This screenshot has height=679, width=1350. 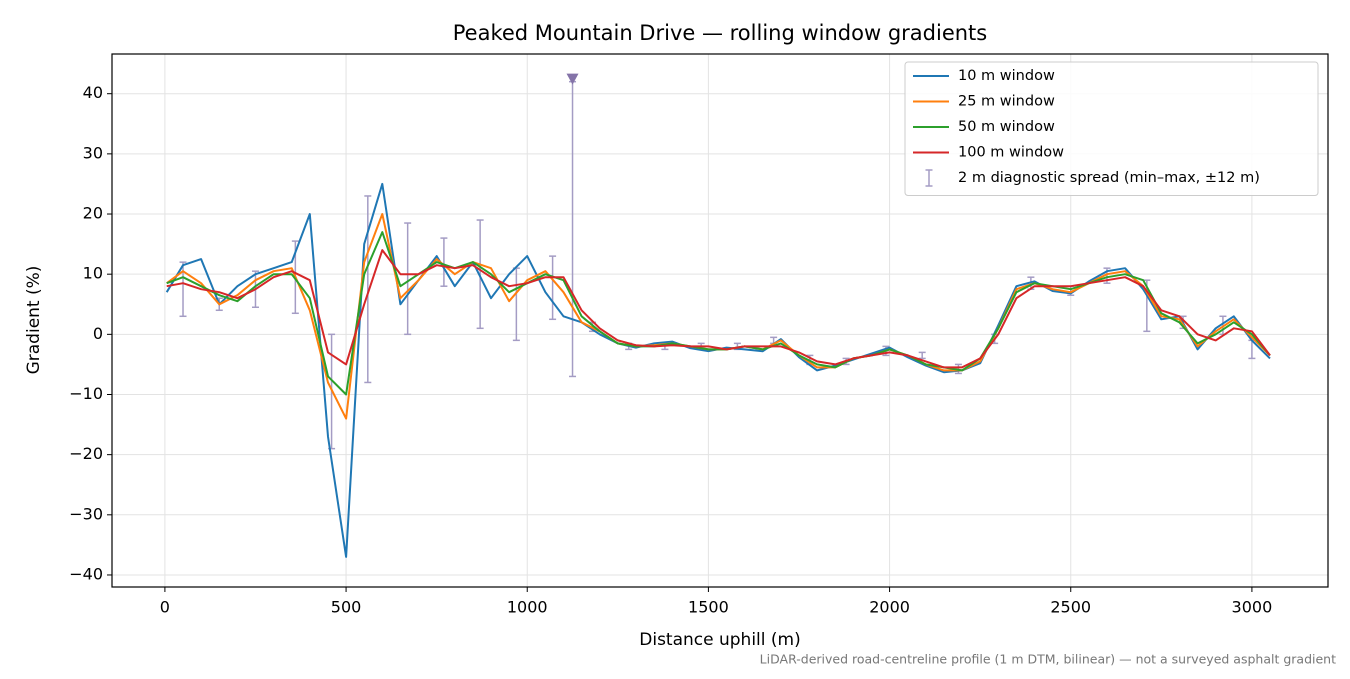 What do you see at coordinates (1011, 153) in the screenshot?
I see `legend-label: 100 m window` at bounding box center [1011, 153].